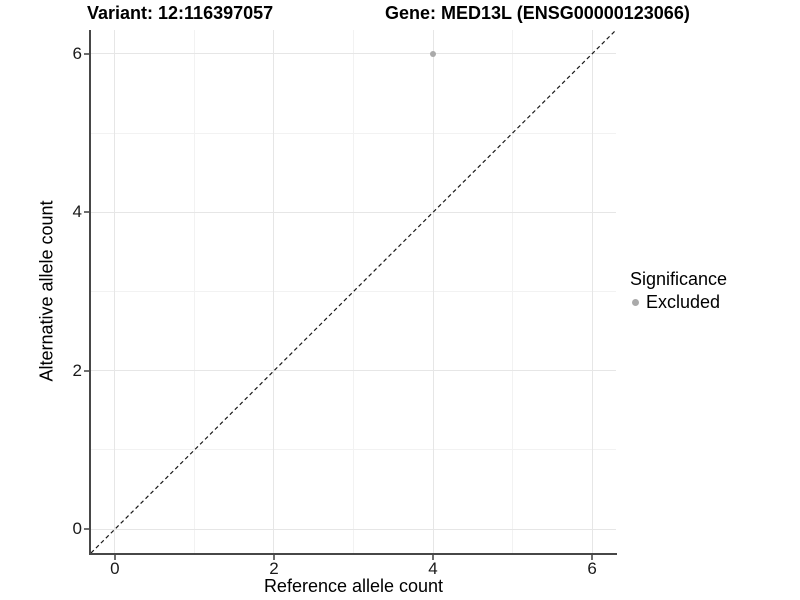 This screenshot has width=800, height=600. I want to click on legend-item-label: Excluded, so click(683, 302).